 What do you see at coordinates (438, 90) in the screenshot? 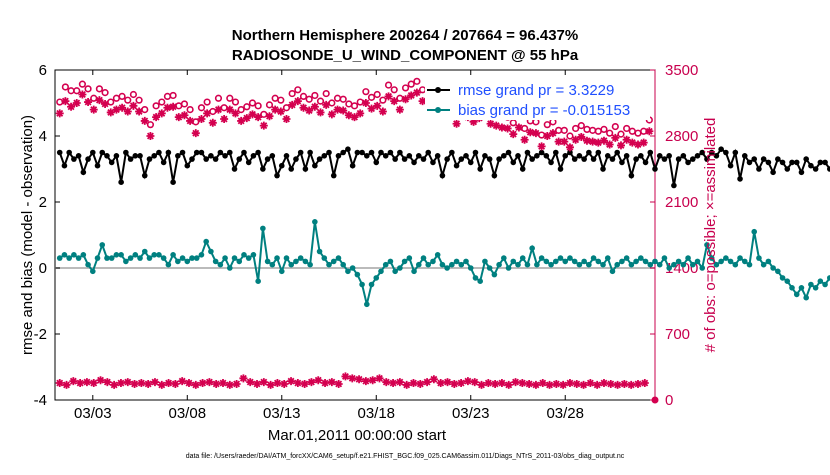
I see `legend-rmse-marker` at bounding box center [438, 90].